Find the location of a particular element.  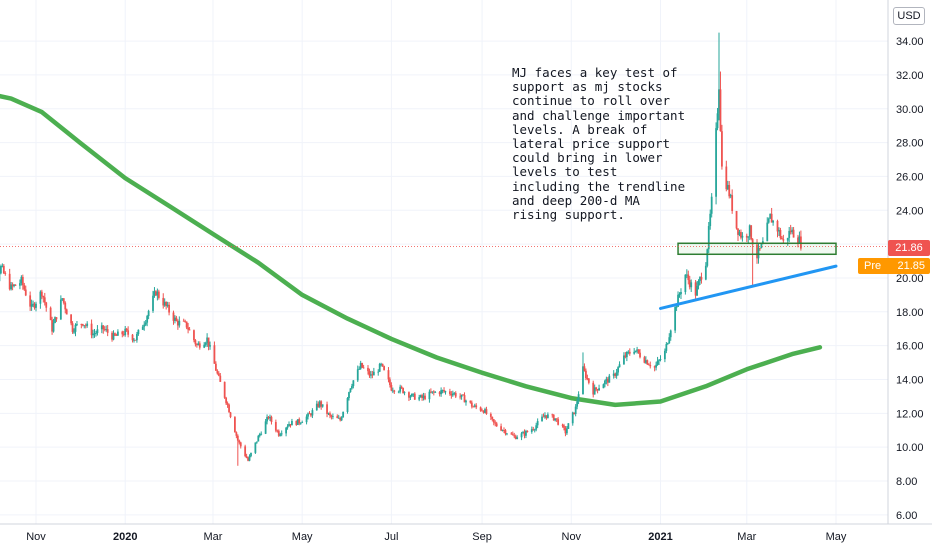

x-tick-label: Mar is located at coordinates (746, 537).